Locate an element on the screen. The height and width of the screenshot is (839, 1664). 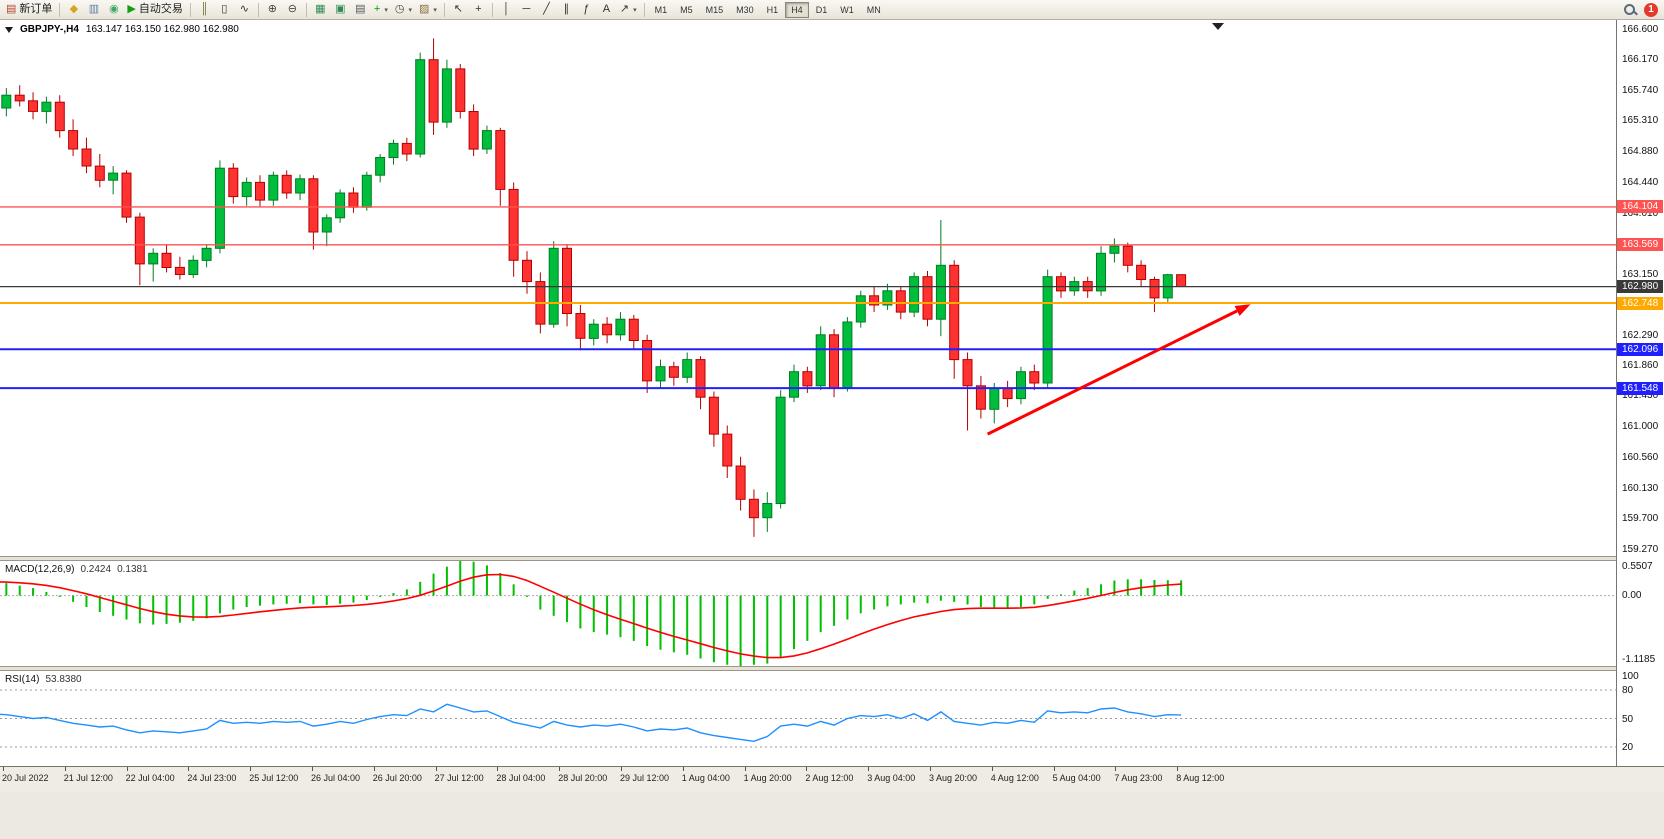
timeframe-M5: M5 is located at coordinates (686, 10).